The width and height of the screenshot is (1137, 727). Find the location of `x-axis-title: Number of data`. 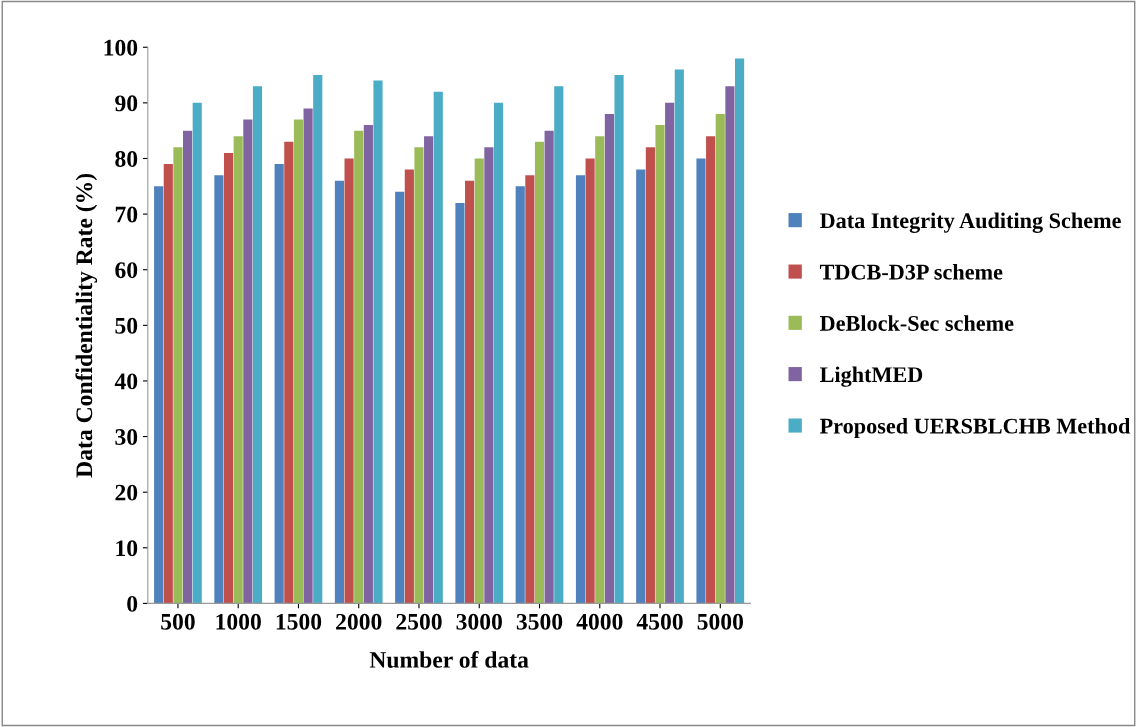

x-axis-title: Number of data is located at coordinates (449, 659).